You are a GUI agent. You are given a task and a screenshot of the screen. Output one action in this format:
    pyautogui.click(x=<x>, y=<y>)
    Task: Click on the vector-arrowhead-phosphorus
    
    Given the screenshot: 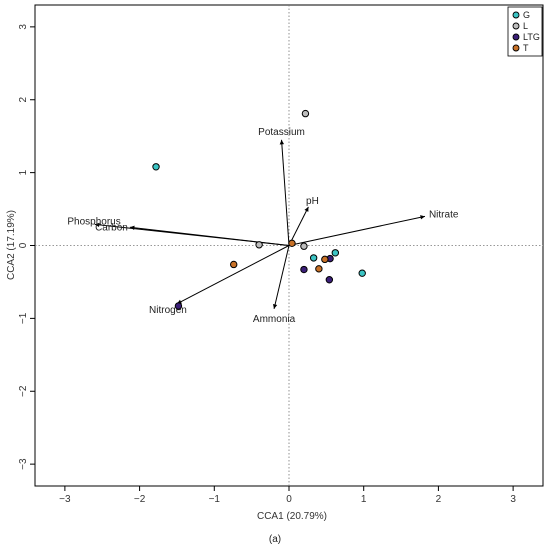 What is the action you would take?
    pyautogui.click(x=97, y=225)
    